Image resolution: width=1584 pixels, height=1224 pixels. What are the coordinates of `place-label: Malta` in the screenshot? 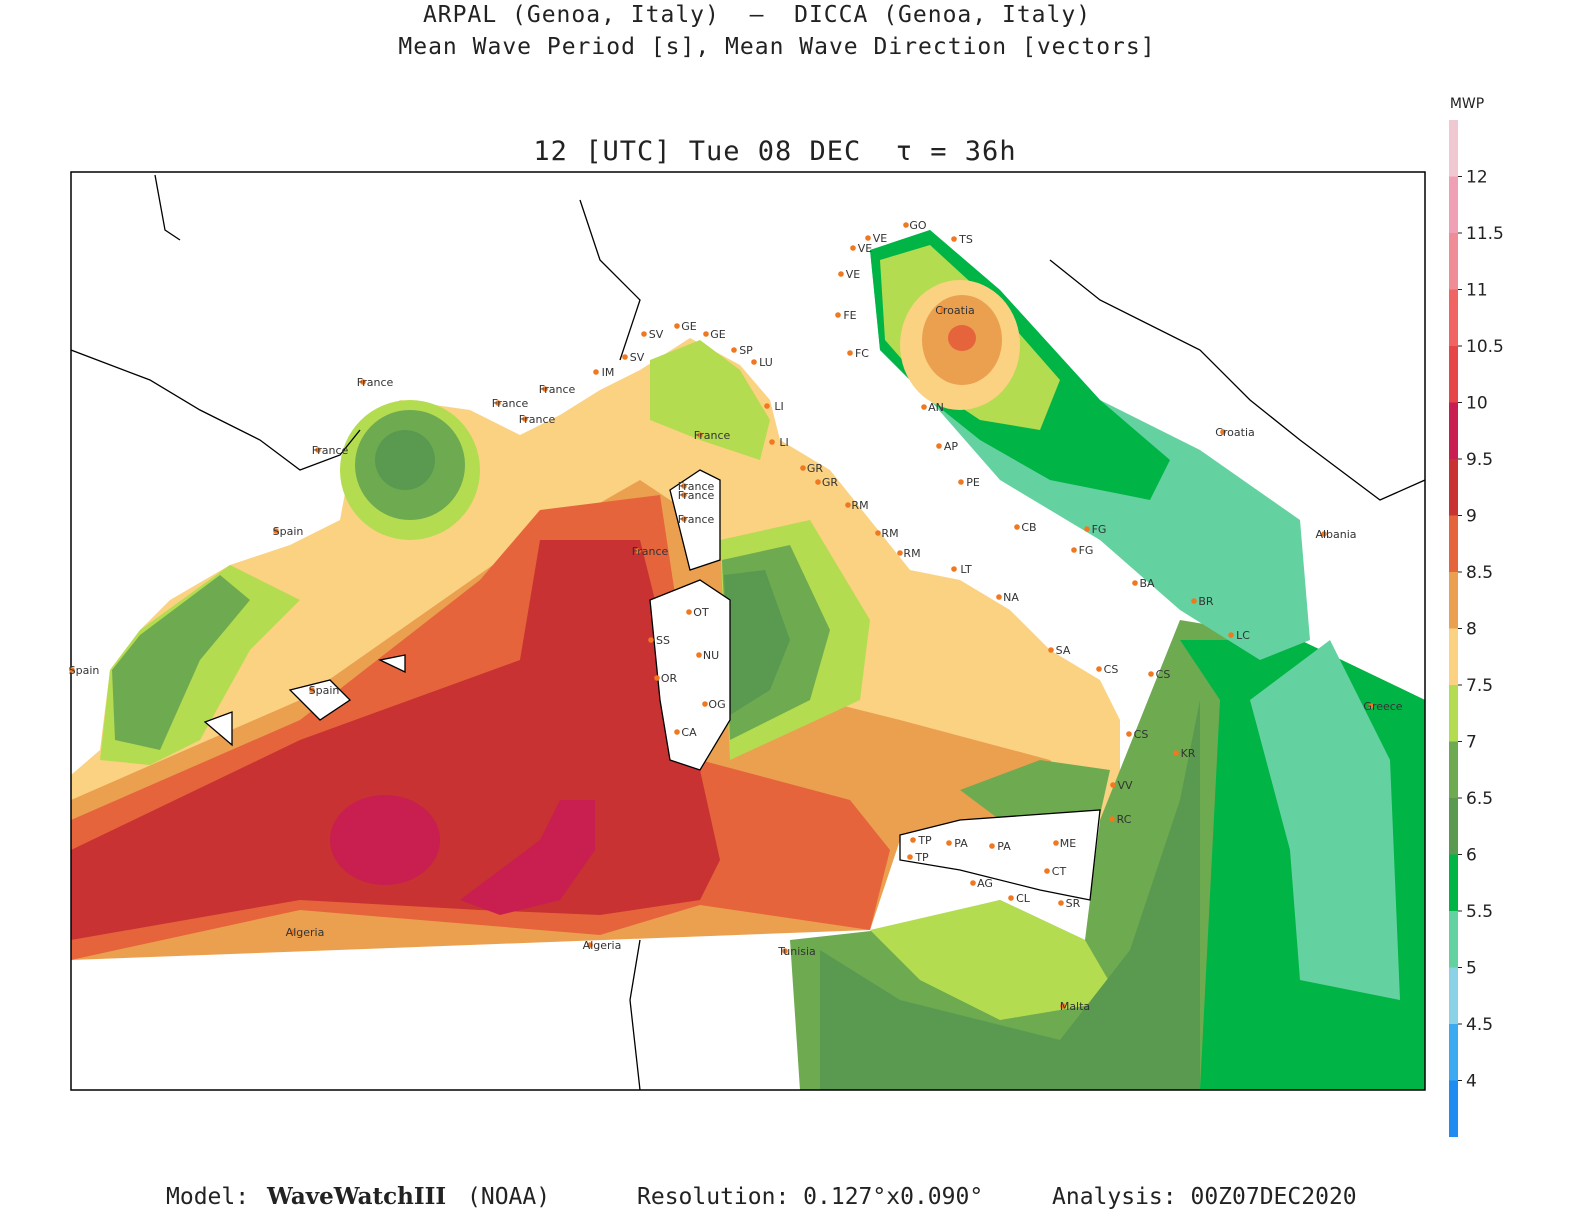 It's located at (1075, 1006).